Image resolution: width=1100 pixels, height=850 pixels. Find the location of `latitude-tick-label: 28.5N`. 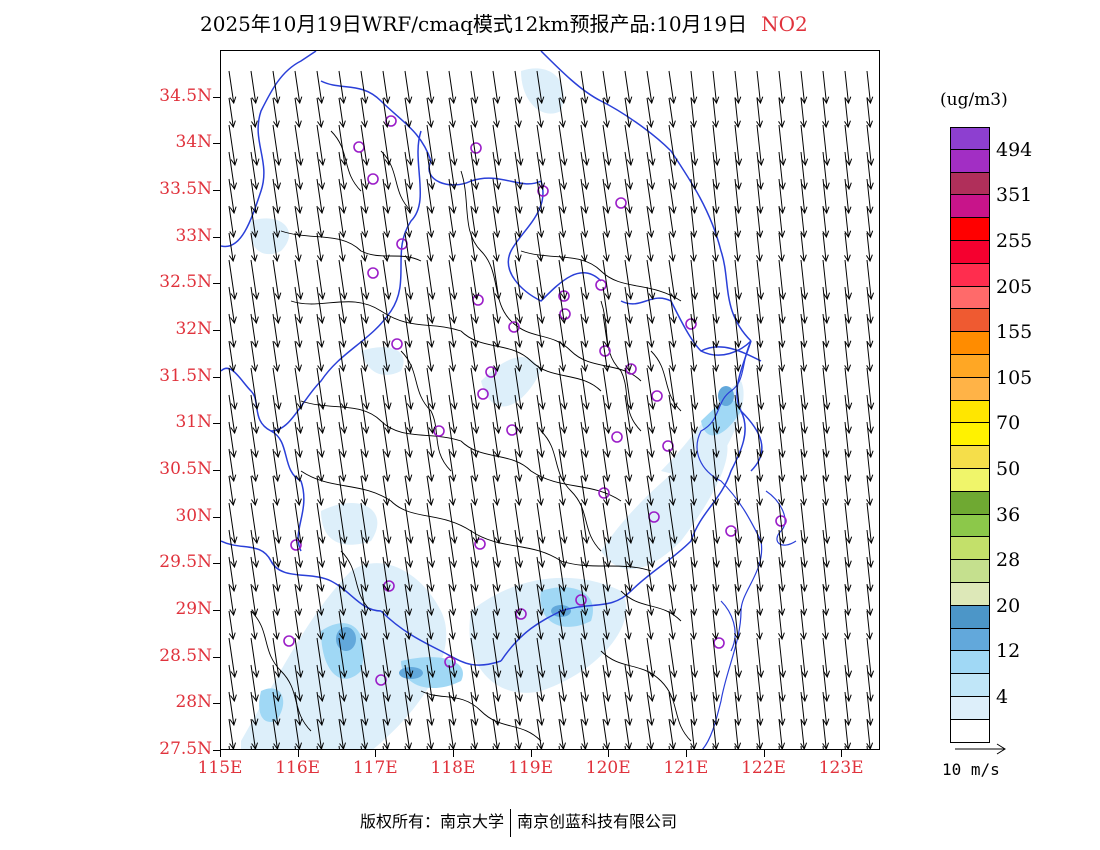

latitude-tick-label: 28.5N is located at coordinates (185, 655).